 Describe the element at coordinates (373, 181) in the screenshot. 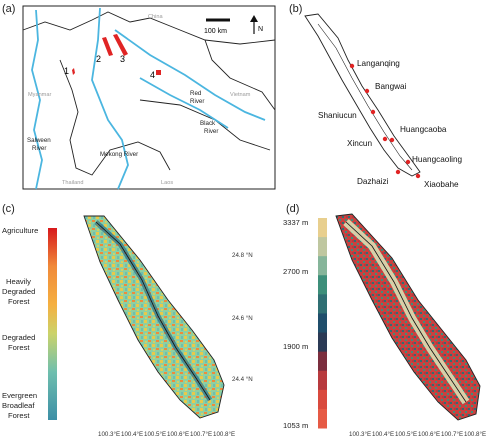

I see `site-dazhaizi-label: Dazhaizi` at that location.